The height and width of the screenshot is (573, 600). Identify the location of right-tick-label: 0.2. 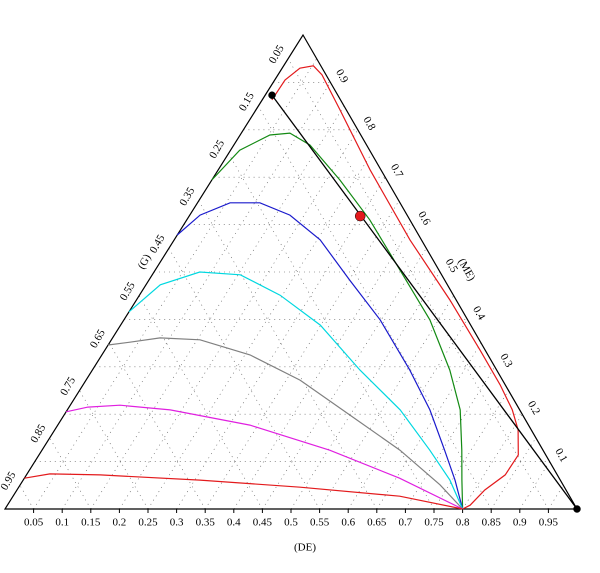
(533, 408).